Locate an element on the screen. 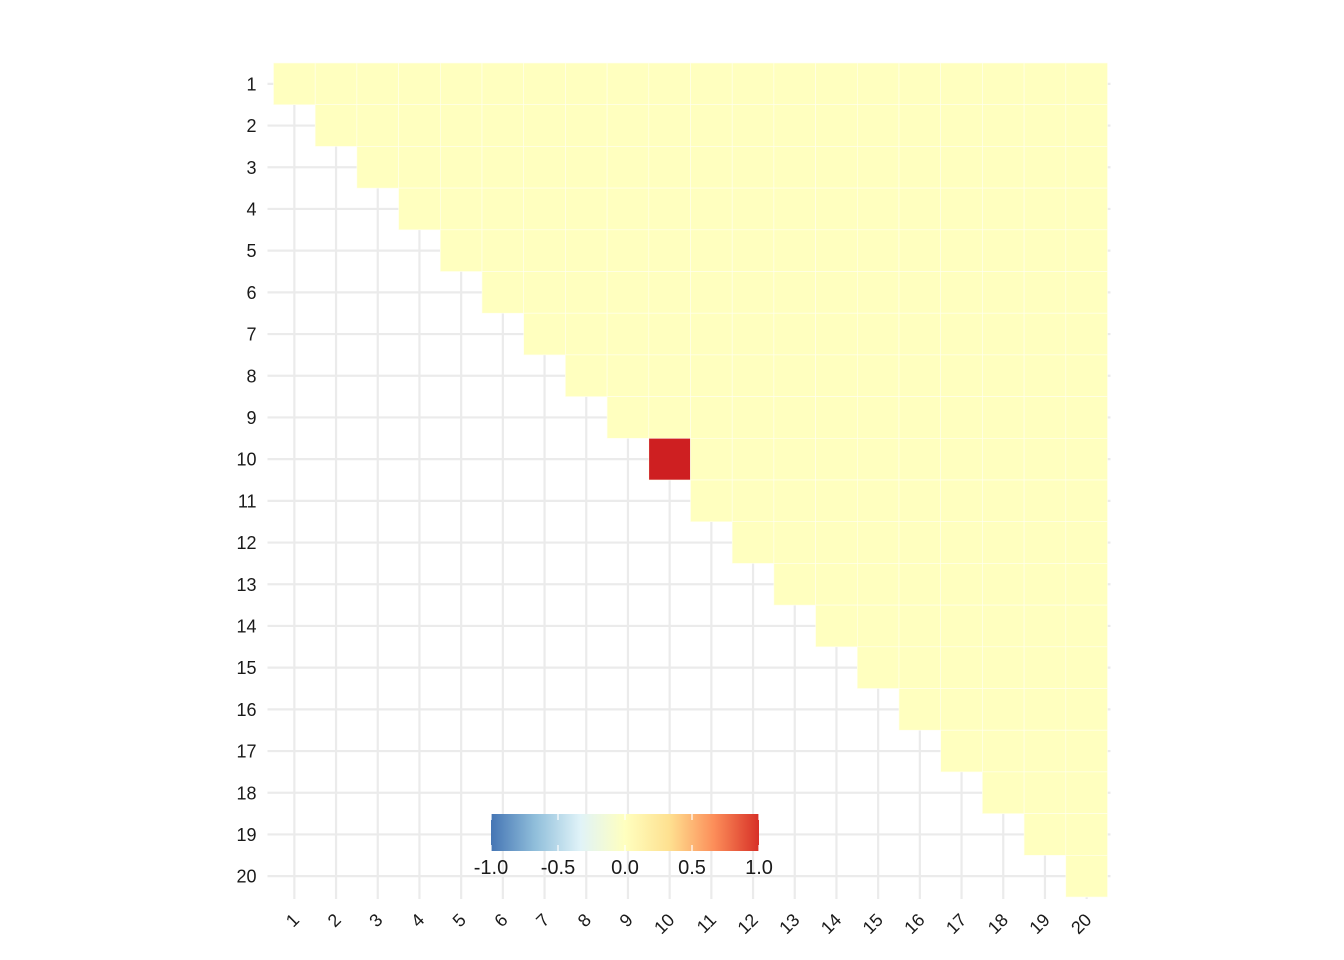 The width and height of the screenshot is (1344, 960). x-tick-label: 14 is located at coordinates (831, 924).